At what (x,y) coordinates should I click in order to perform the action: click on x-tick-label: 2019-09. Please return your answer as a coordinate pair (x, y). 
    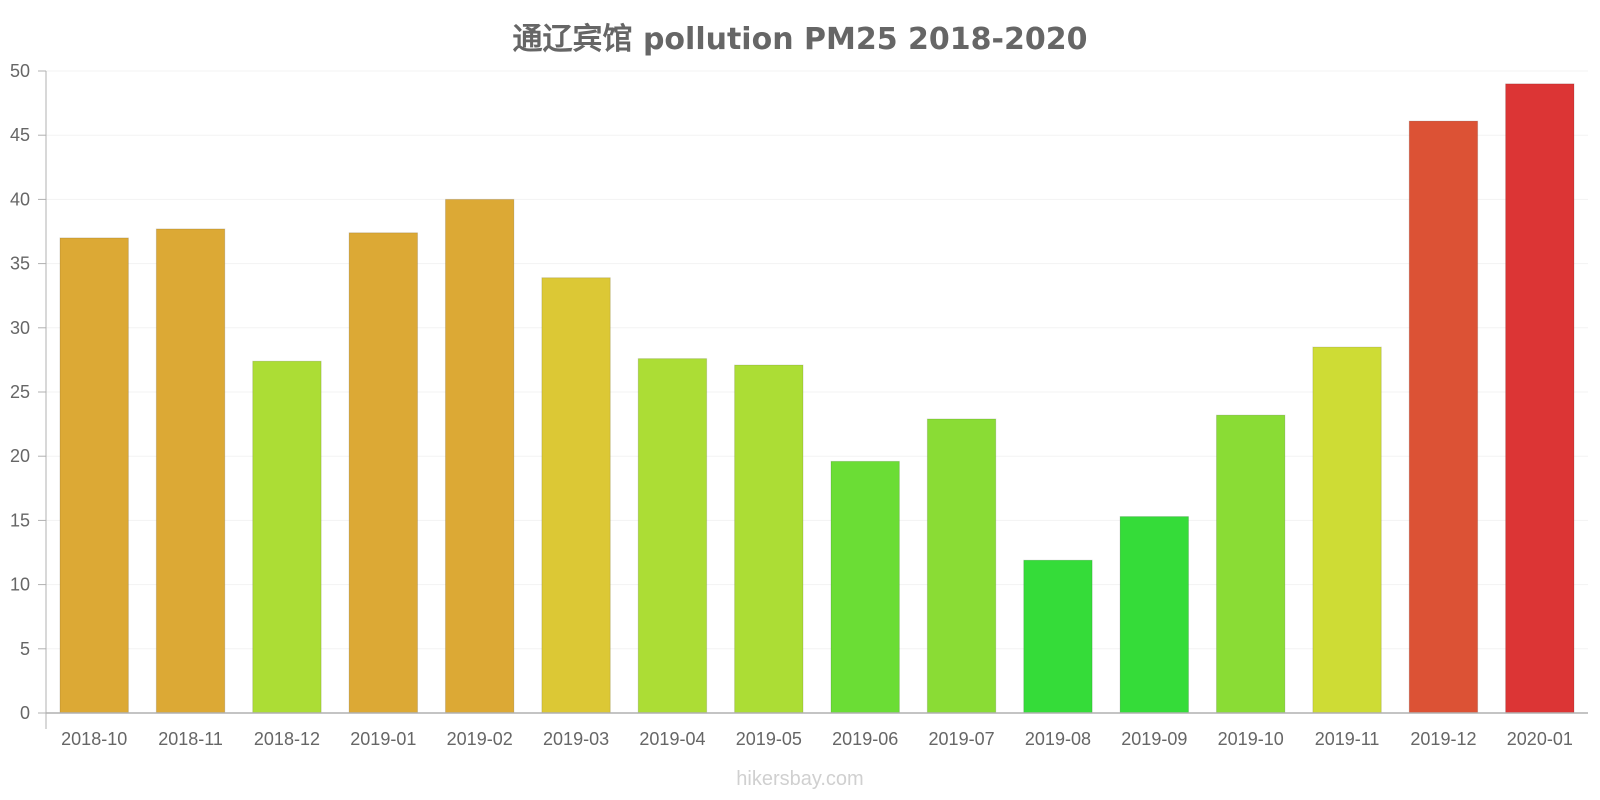
    Looking at the image, I should click on (1154, 739).